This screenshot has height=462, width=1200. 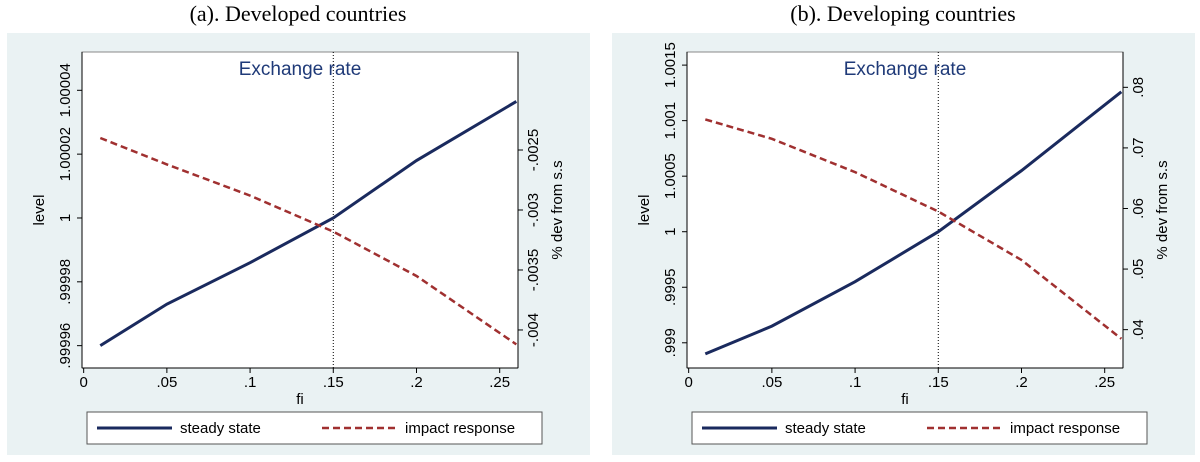 What do you see at coordinates (1138, 329) in the screenshot?
I see `y2-tick-label: .04` at bounding box center [1138, 329].